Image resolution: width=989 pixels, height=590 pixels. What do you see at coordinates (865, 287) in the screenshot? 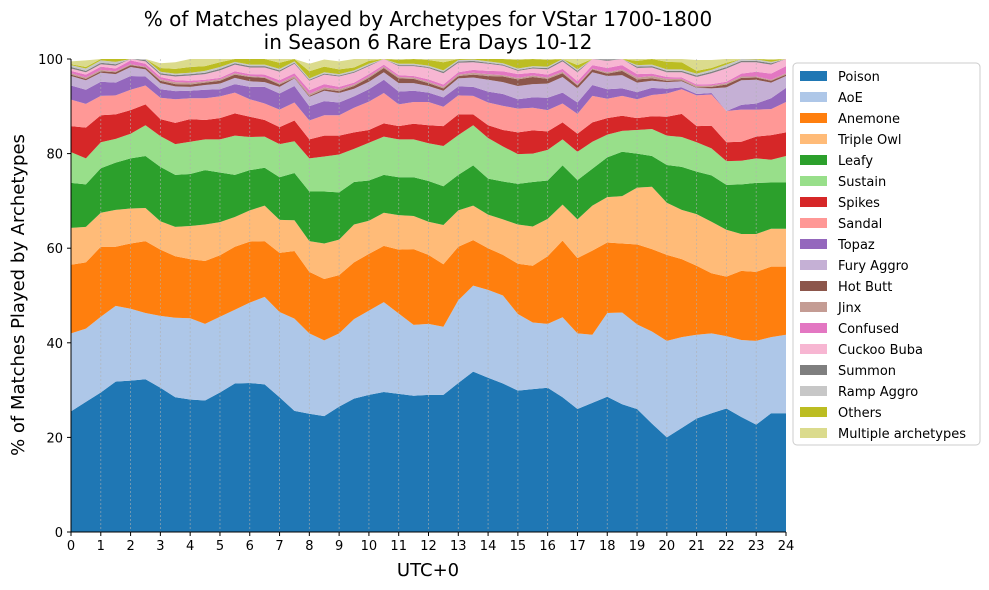
I see `legend-label: Hot Butt` at bounding box center [865, 287].